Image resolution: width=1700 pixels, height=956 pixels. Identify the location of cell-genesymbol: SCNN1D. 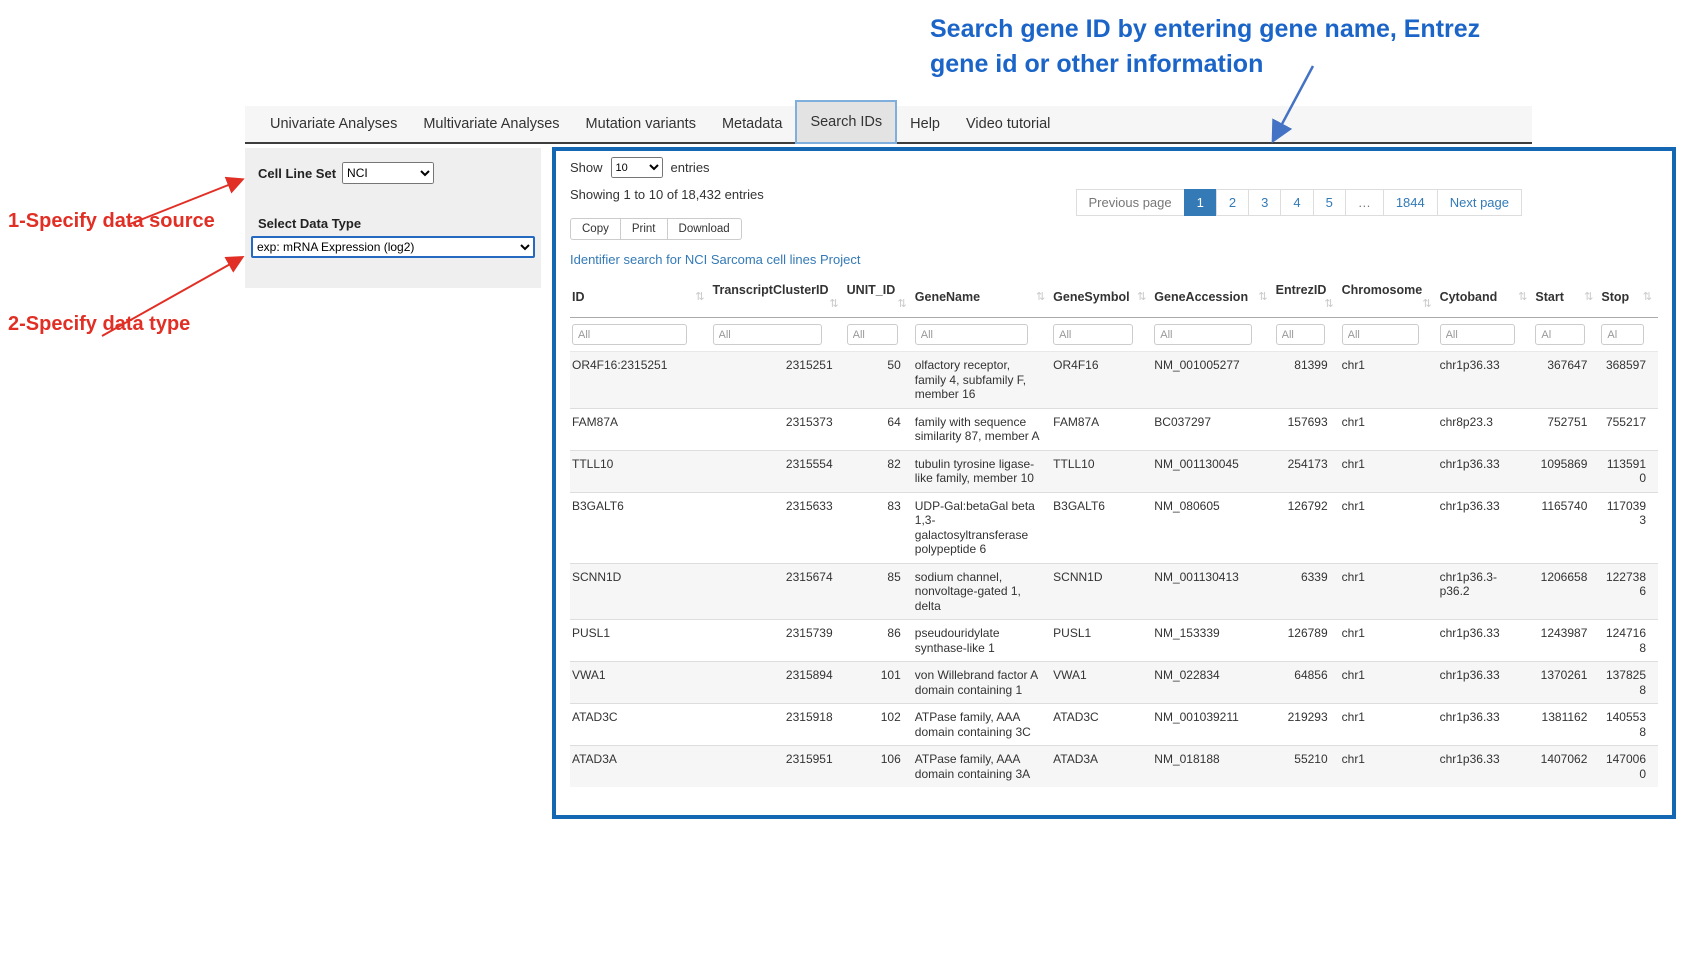
(1102, 591).